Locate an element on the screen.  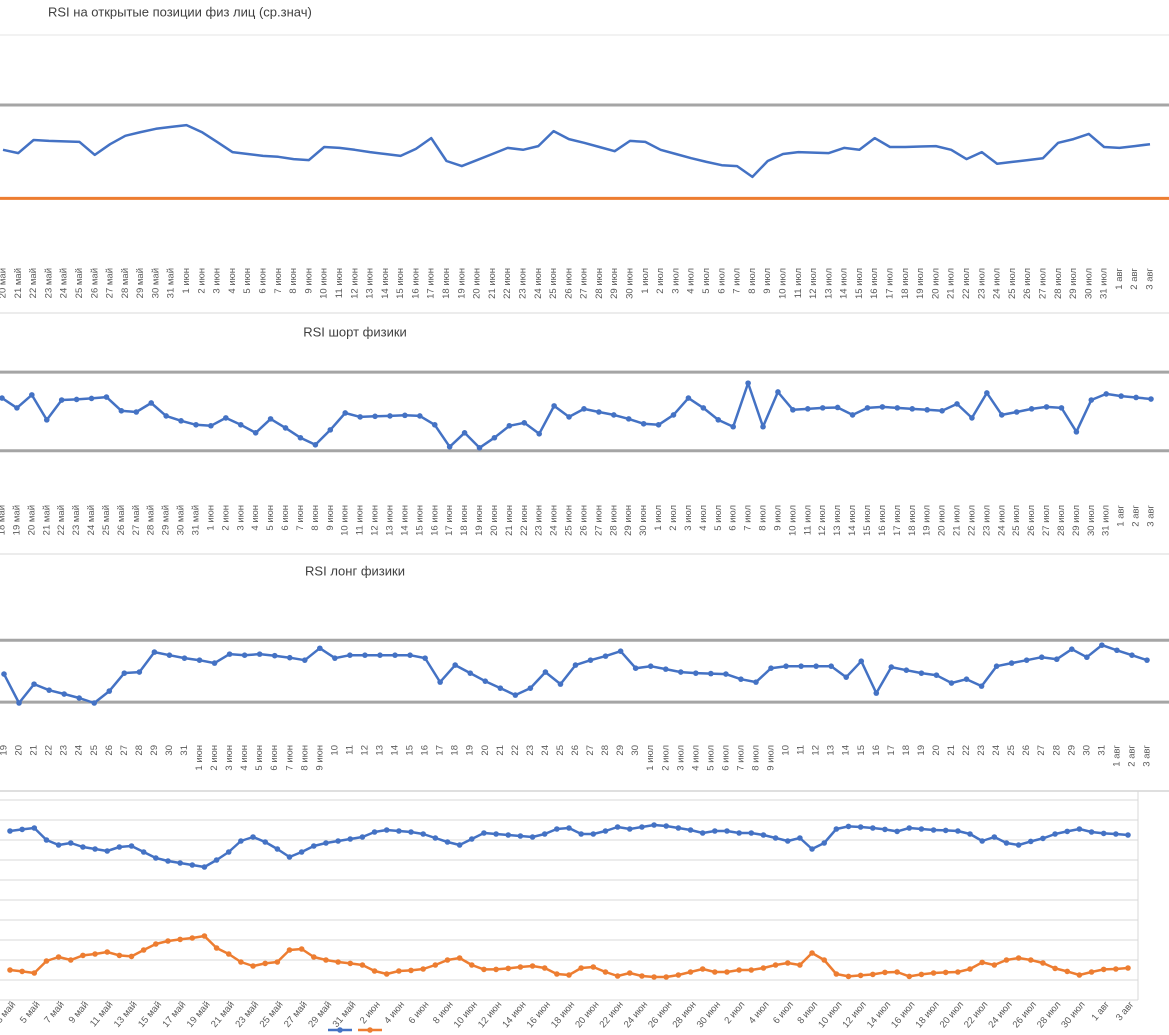
x-tick-label: 20 июл is located at coordinates (952, 1014).